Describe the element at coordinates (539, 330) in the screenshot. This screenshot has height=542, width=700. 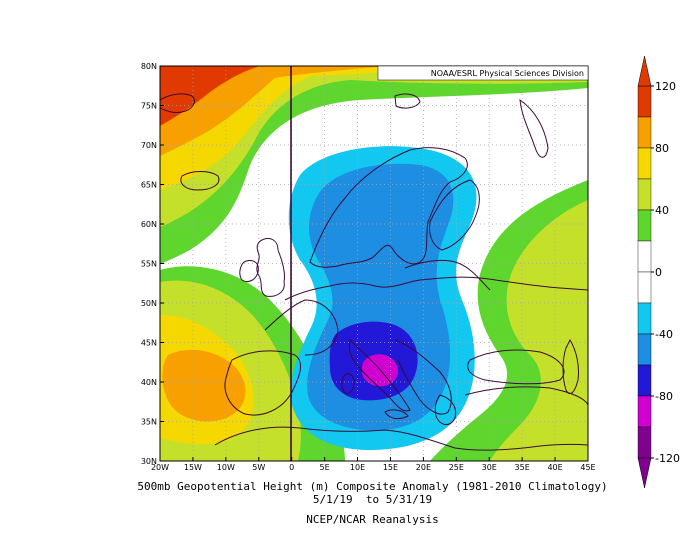
I see `ridge-east-yellowgreen` at that location.